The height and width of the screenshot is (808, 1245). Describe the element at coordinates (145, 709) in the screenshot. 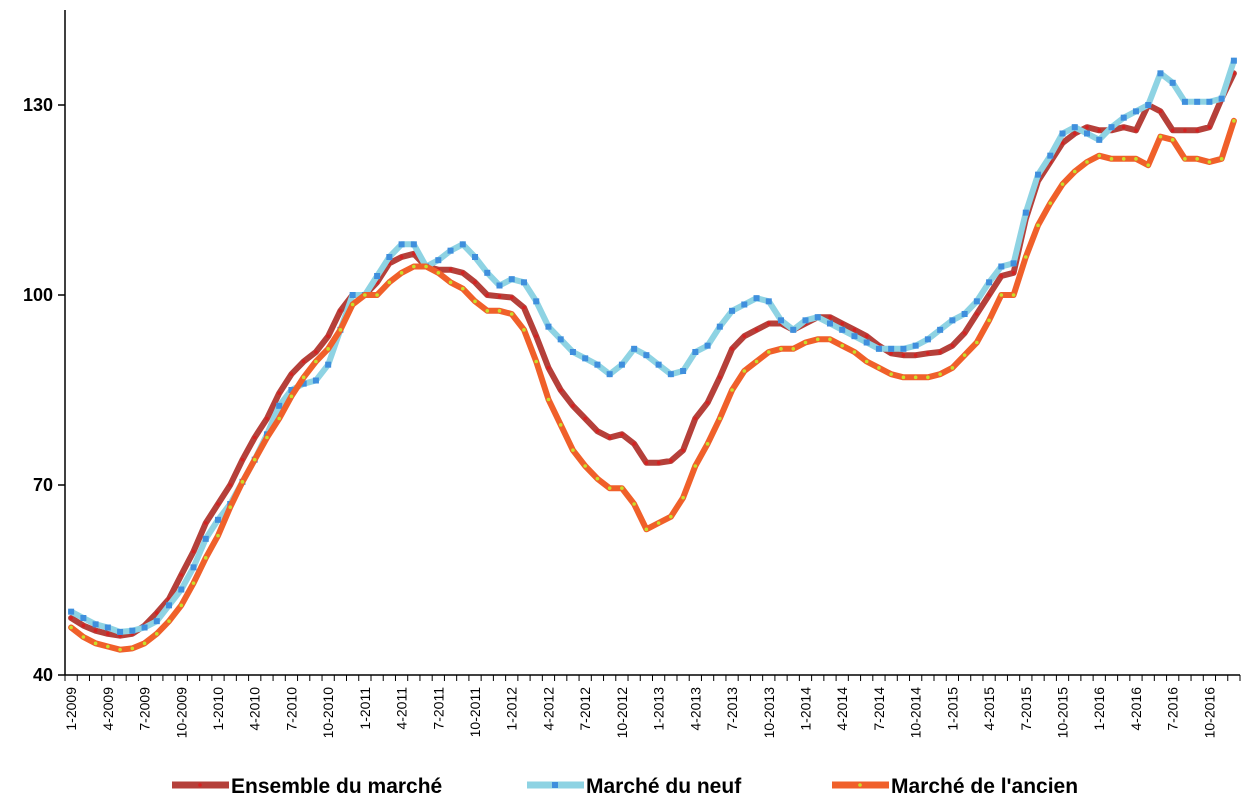

I see `x-tick-label: 7-2009` at that location.